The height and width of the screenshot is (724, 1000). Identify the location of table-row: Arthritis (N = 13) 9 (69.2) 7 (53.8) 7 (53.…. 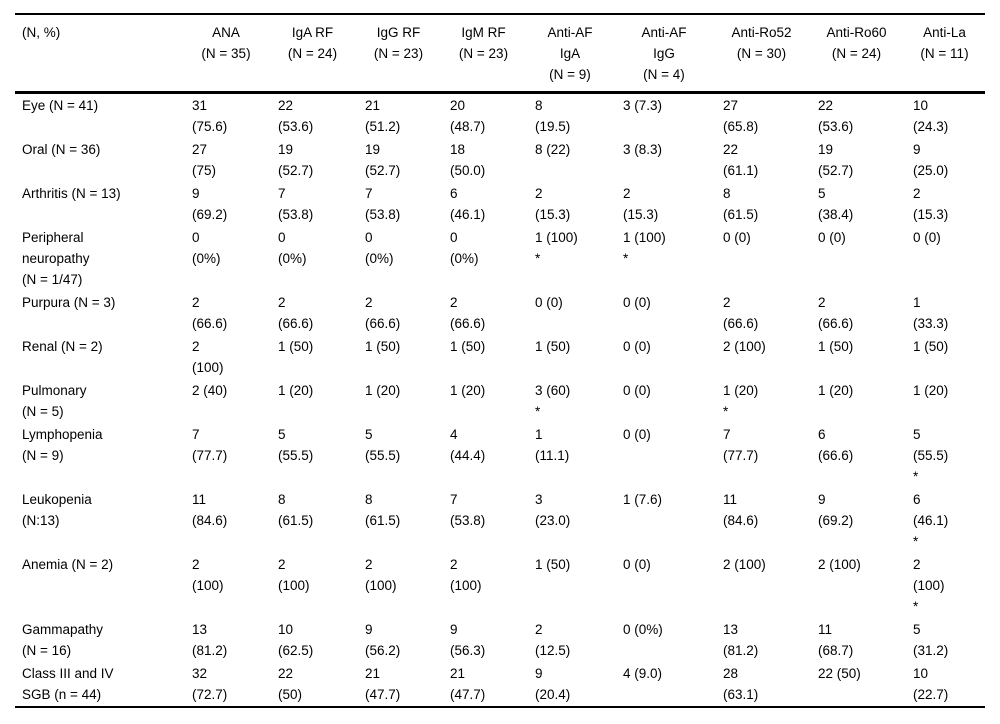
(500, 204).